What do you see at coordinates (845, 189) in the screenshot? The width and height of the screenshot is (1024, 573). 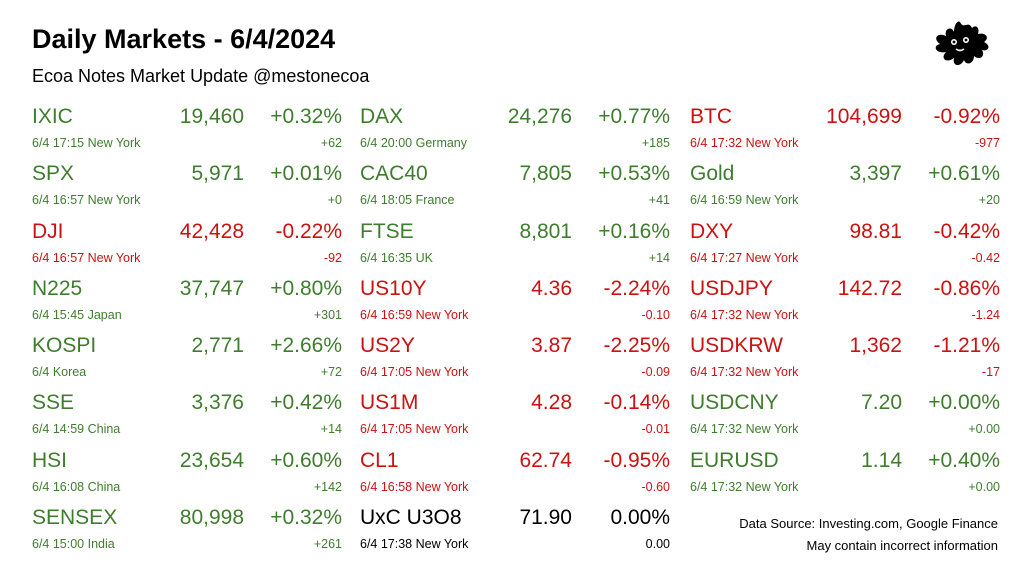 I see `market-tile: Gold 3,397 +0.61% 6/4 16:59 New York +20` at bounding box center [845, 189].